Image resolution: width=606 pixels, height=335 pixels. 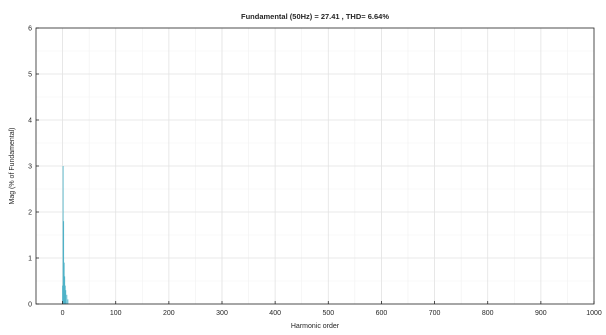 What do you see at coordinates (30, 121) in the screenshot?
I see `y-tick-label: 4` at bounding box center [30, 121].